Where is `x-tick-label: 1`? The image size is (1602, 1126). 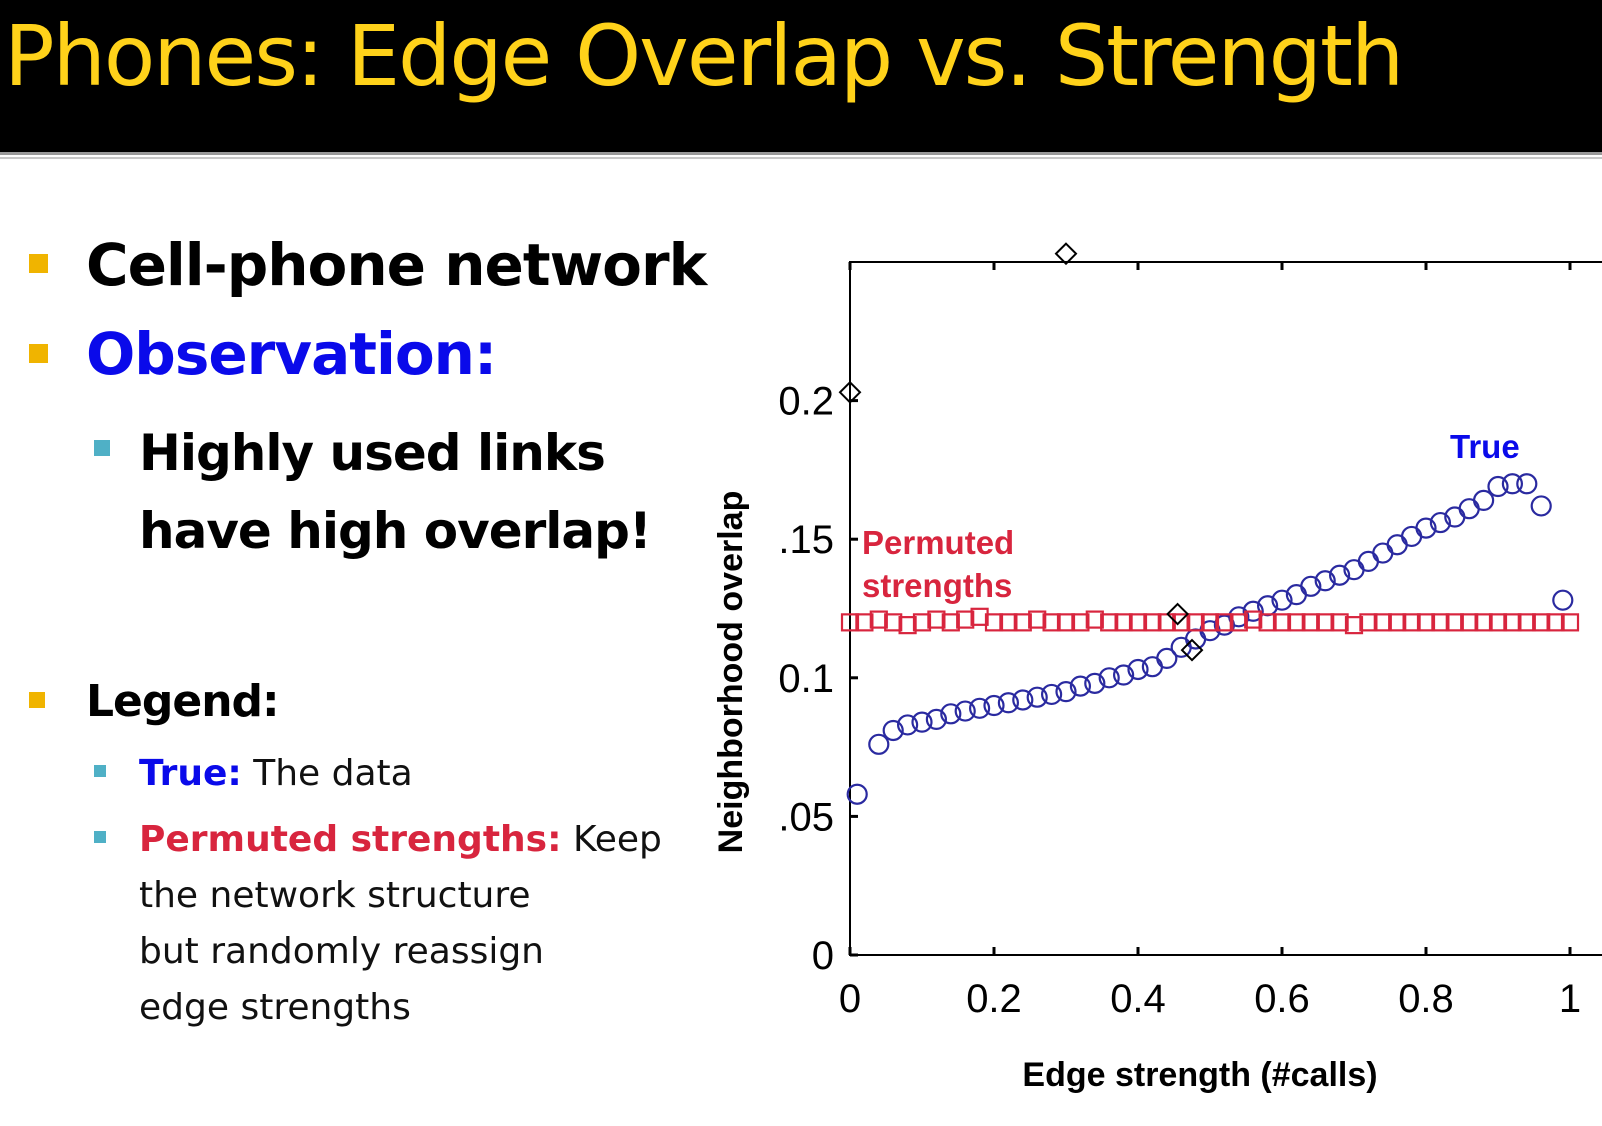 x-tick-label: 1 is located at coordinates (1570, 999).